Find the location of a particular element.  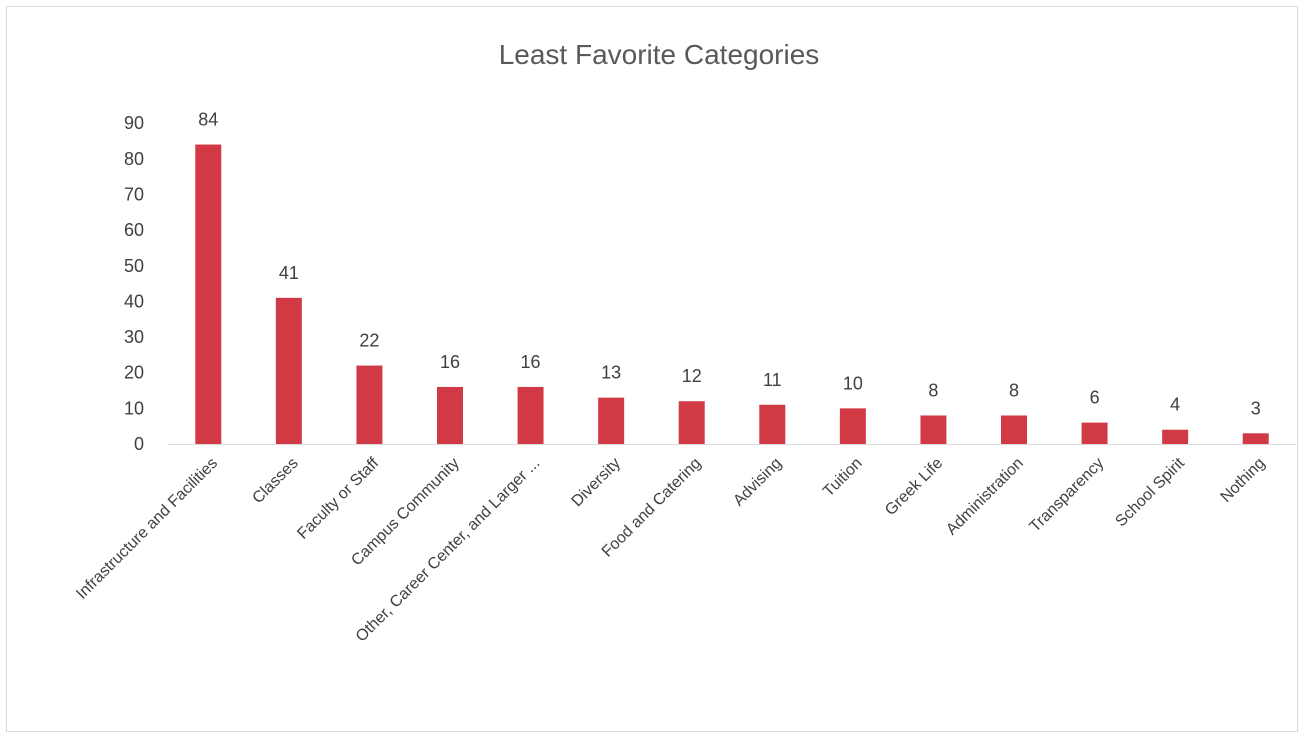

data-label: 41 is located at coordinates (289, 273).